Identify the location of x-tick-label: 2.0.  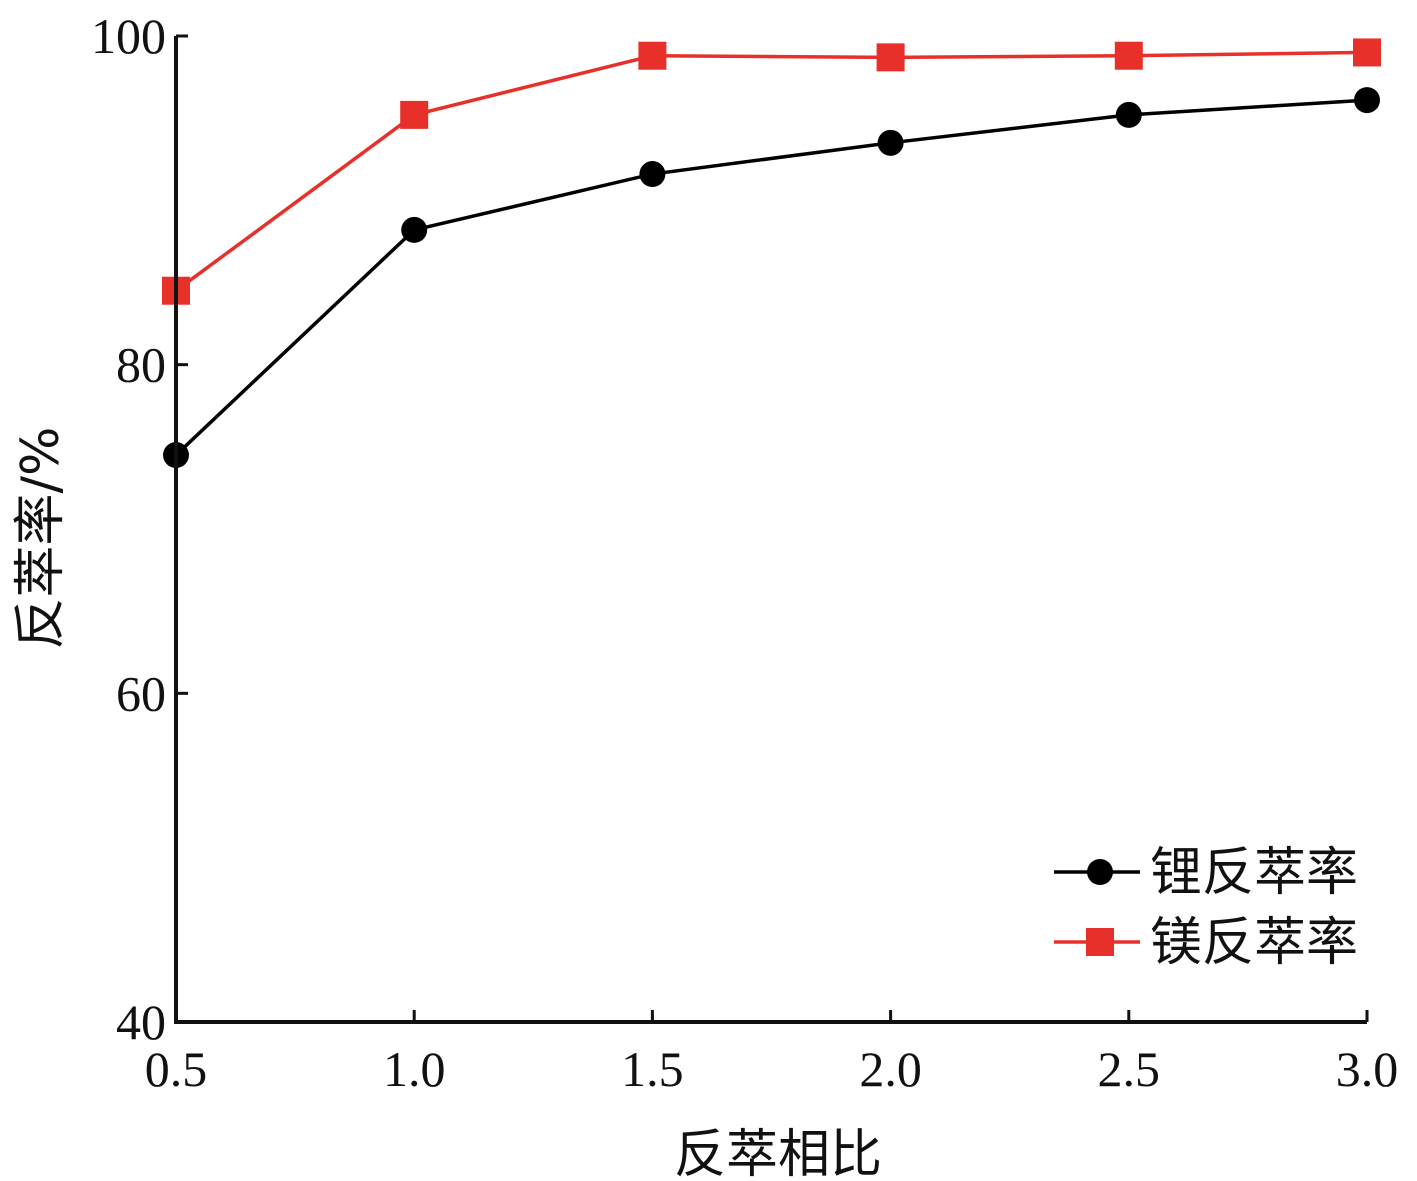
(890, 1069).